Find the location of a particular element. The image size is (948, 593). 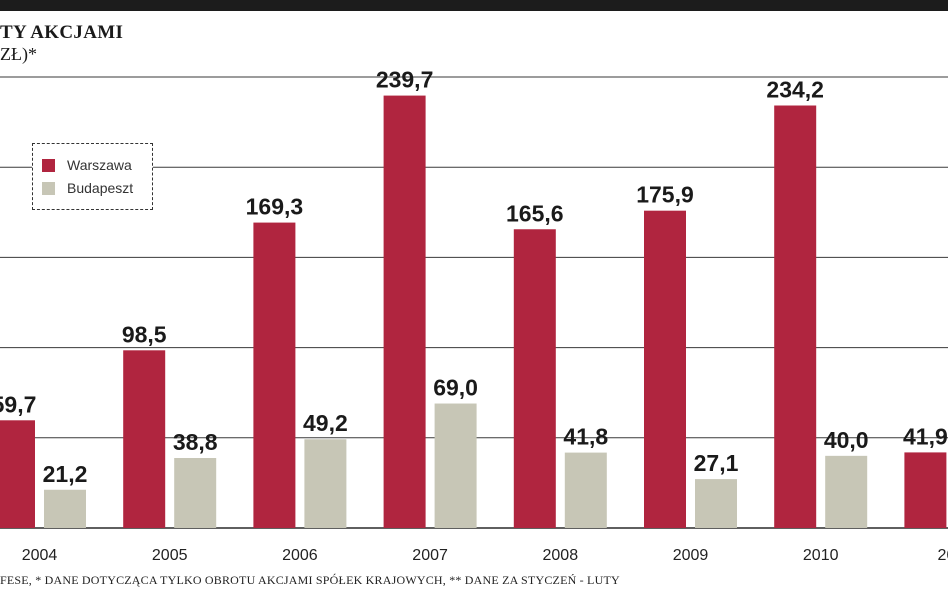

chart-title: TY AKCJAMI is located at coordinates (62, 32).